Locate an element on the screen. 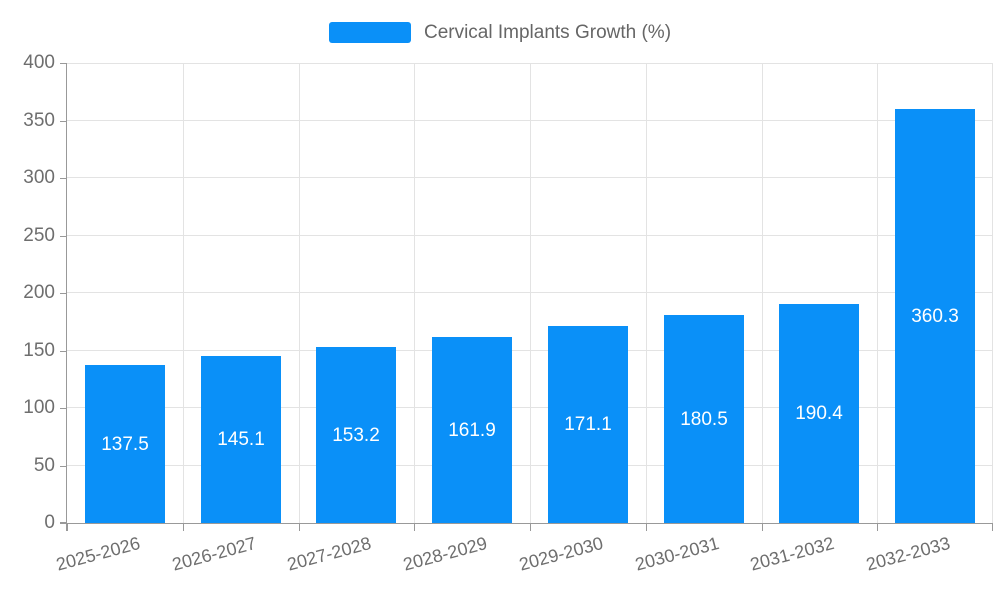 This screenshot has width=1000, height=600. y-axis-line is located at coordinates (66, 297).